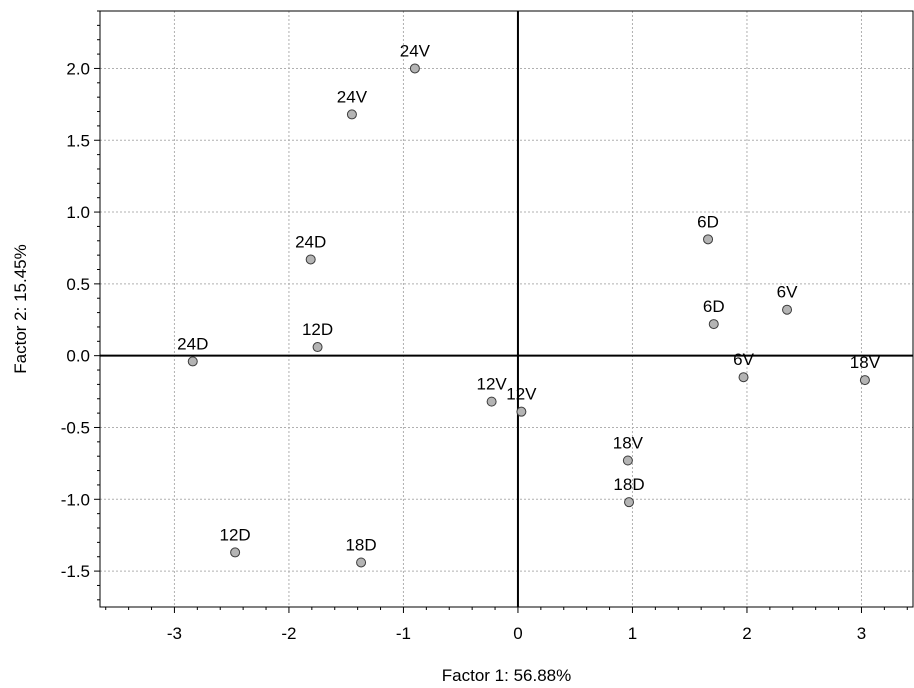 The width and height of the screenshot is (914, 688). Describe the element at coordinates (80, 305) in the screenshot. I see `y-axis: -1.5 -1.0 -0.5 0.0 0.5 1.0 1.5 2.0` at that location.